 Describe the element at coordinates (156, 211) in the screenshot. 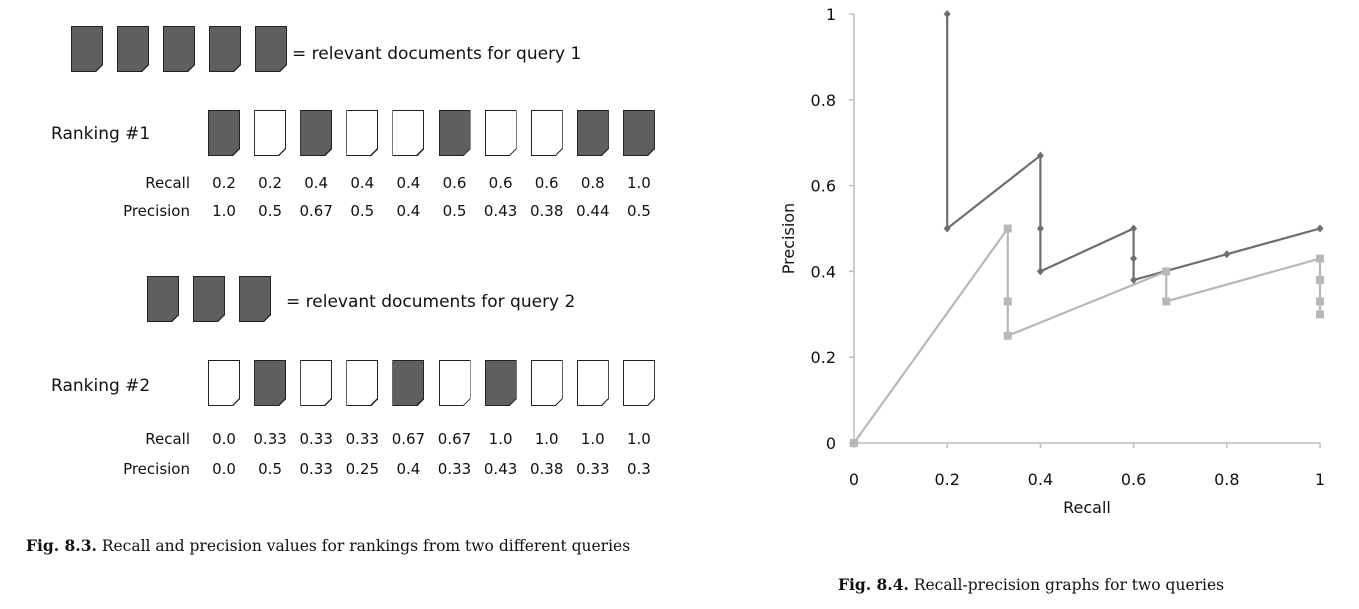

I see `ranking1-precision-label: Precision` at that location.